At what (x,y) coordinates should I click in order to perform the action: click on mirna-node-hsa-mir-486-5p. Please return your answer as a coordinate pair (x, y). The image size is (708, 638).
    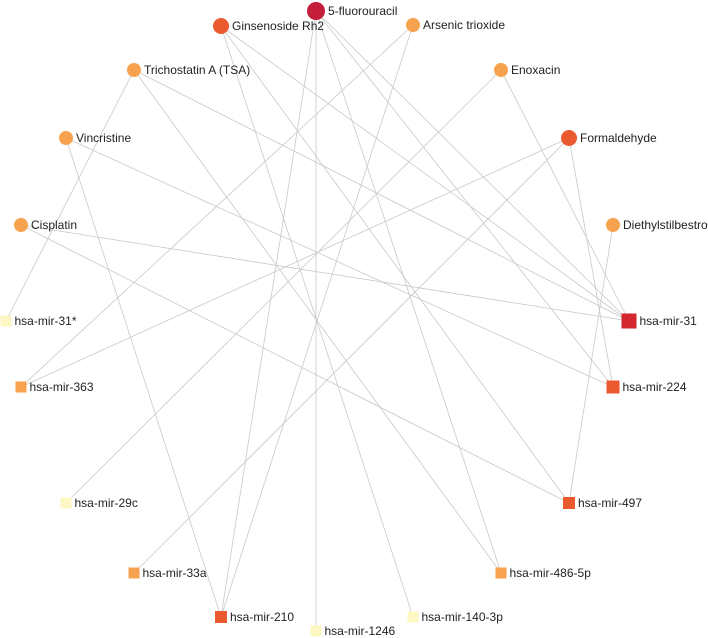
    Looking at the image, I should click on (501, 573).